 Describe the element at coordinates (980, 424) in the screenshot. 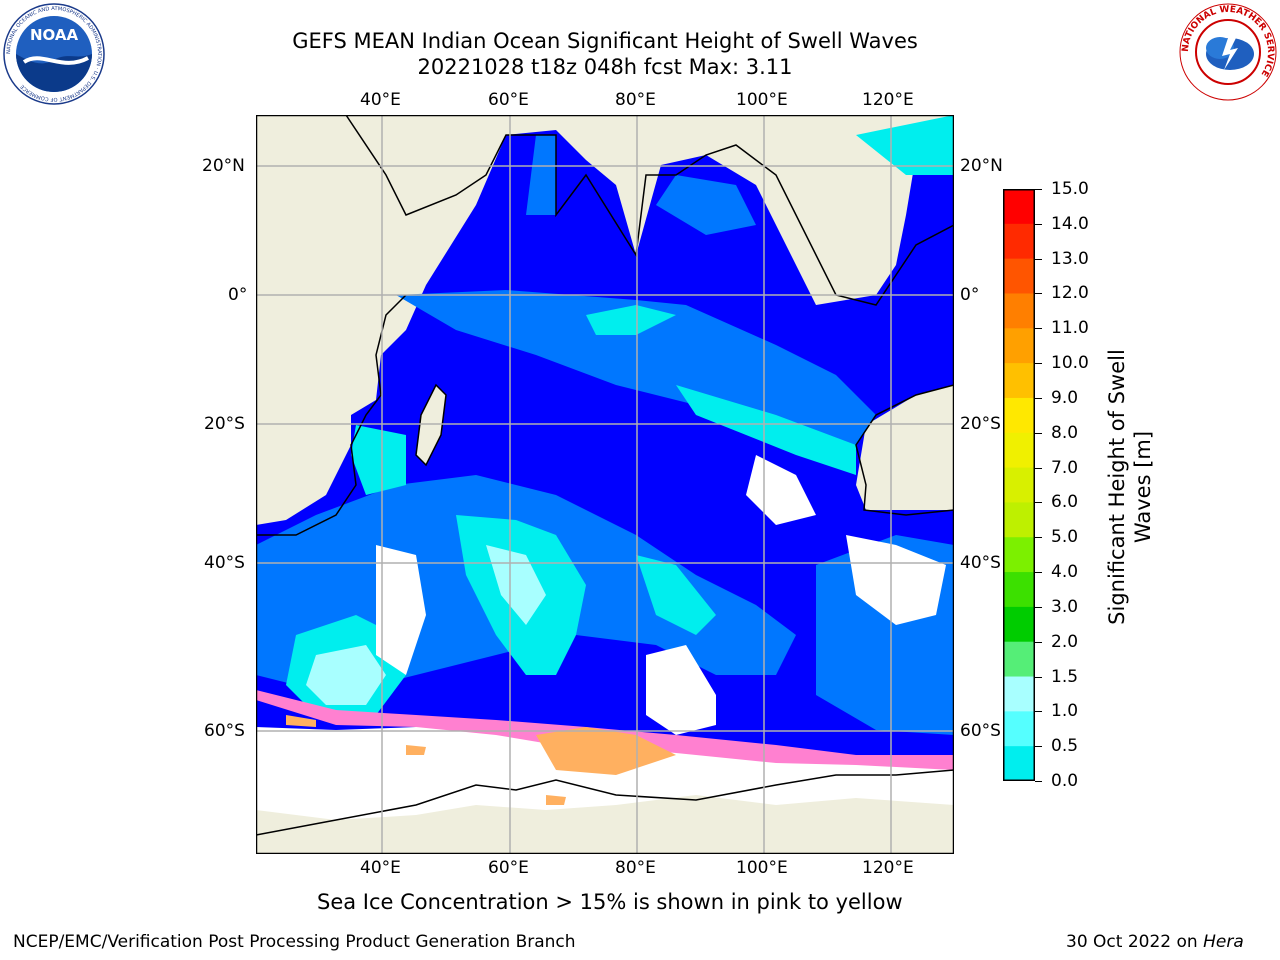

I see `lat-tick-right-20s: 20°S` at that location.